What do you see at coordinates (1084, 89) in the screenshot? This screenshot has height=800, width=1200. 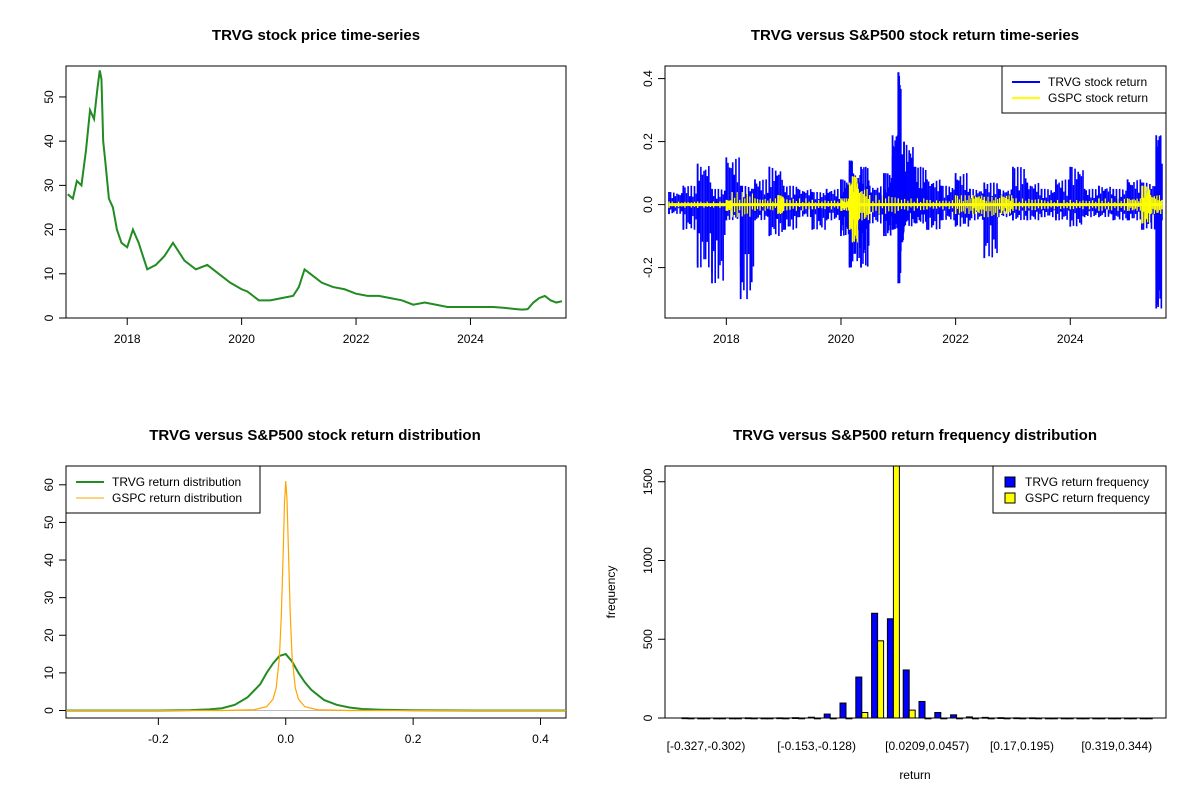 I see `return-series-legend: TRVG stock return GSPC stock return` at bounding box center [1084, 89].